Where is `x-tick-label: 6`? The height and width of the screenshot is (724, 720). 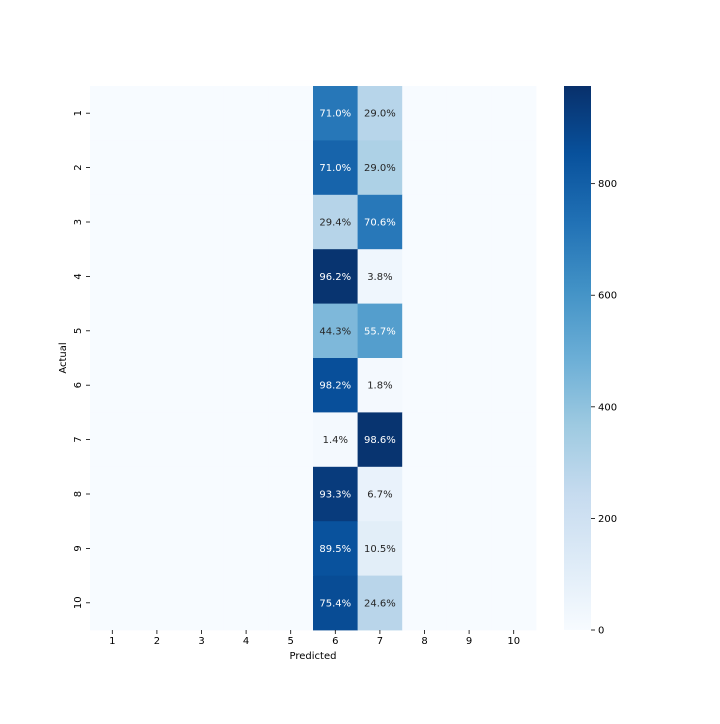 x-tick-label: 6 is located at coordinates (335, 641).